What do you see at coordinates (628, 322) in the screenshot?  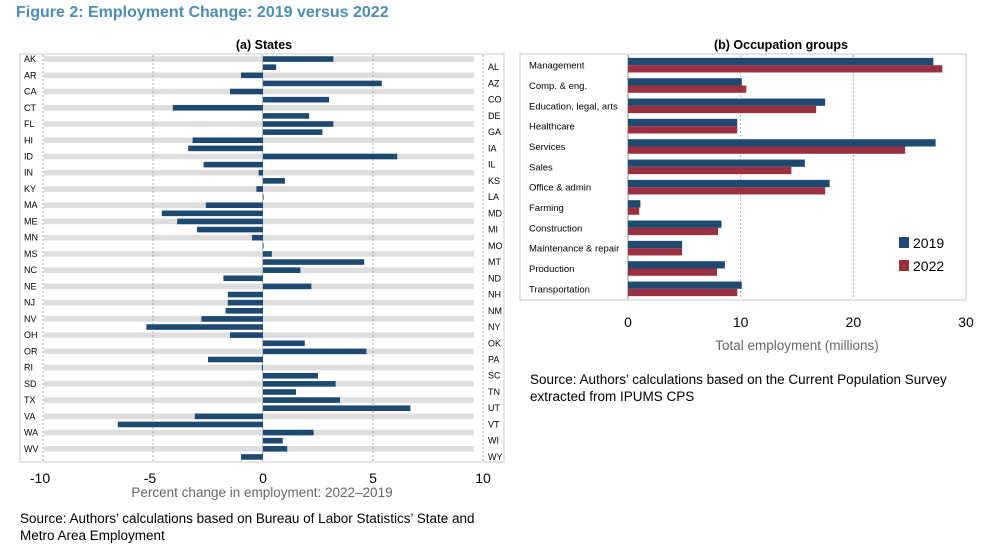 I see `occupation-x-tick-label: 0` at bounding box center [628, 322].